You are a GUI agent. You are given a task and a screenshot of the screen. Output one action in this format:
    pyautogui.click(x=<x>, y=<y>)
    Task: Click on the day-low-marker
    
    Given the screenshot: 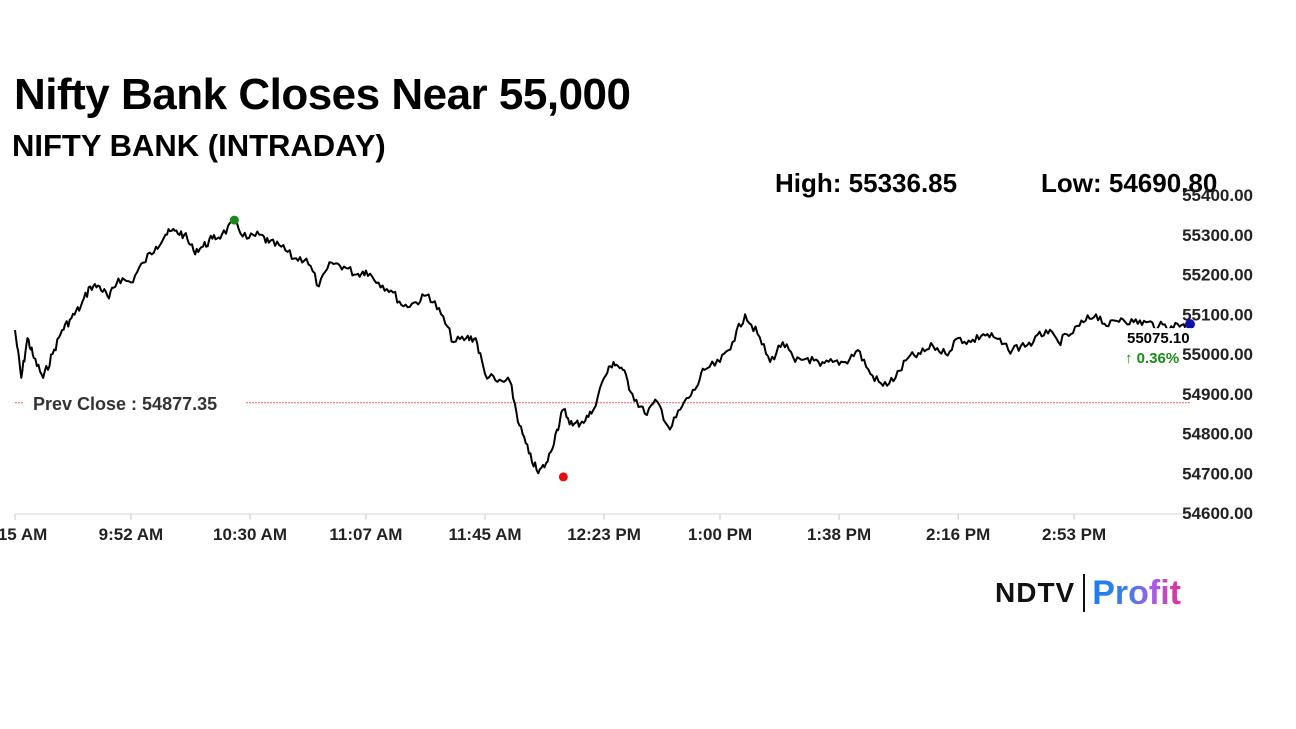 What is the action you would take?
    pyautogui.click(x=563, y=477)
    